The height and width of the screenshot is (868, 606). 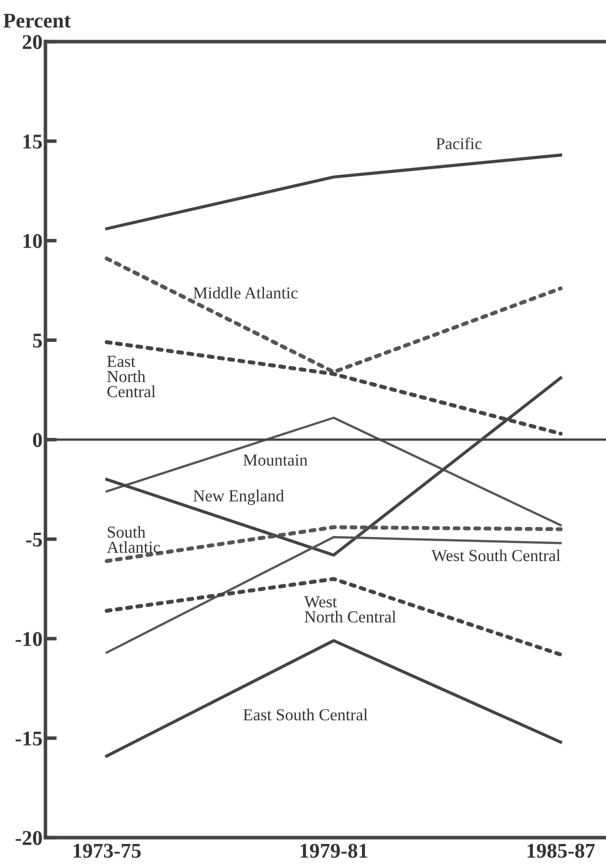 I want to click on y-tick-label: -10, so click(x=29, y=639).